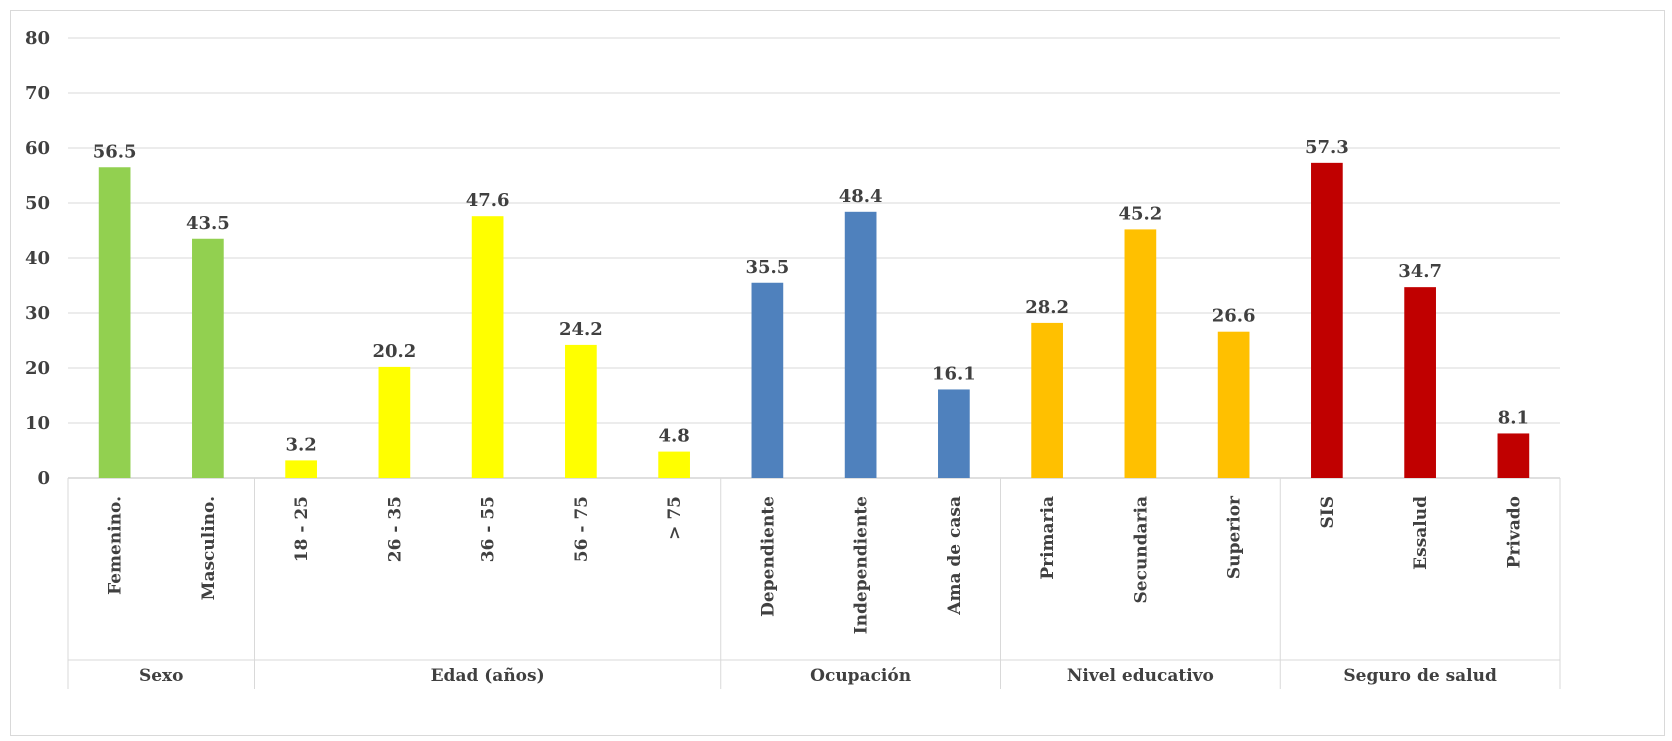 The height and width of the screenshot is (741, 1672). What do you see at coordinates (767, 267) in the screenshot?
I see `data-label: 35.5` at bounding box center [767, 267].